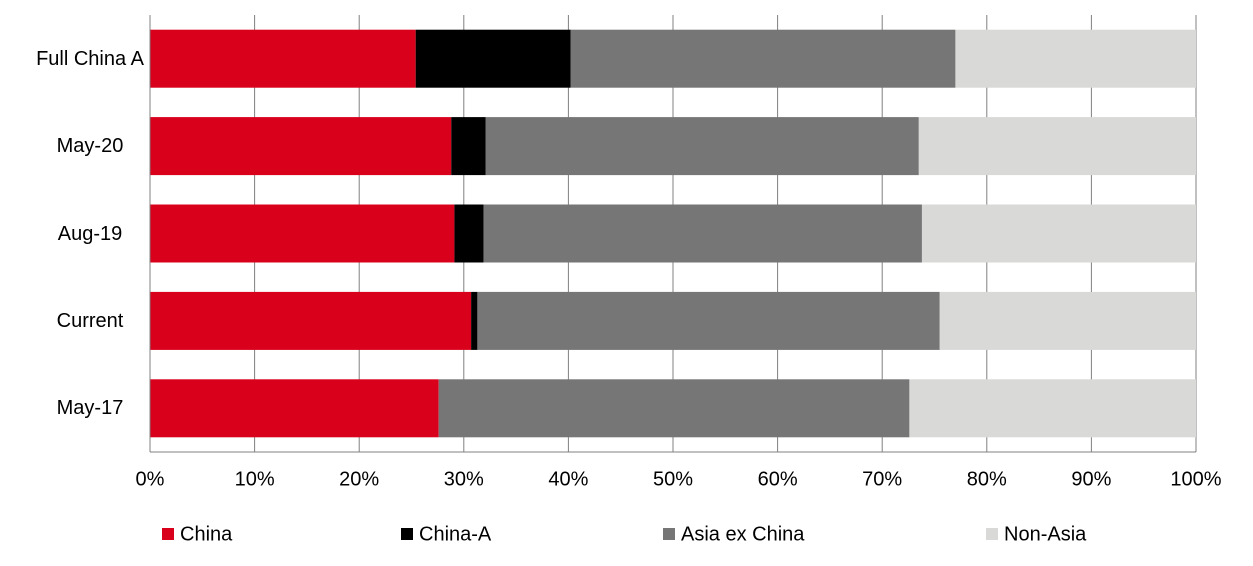  What do you see at coordinates (673, 479) in the screenshot?
I see `x-tick-label: 50%` at bounding box center [673, 479].